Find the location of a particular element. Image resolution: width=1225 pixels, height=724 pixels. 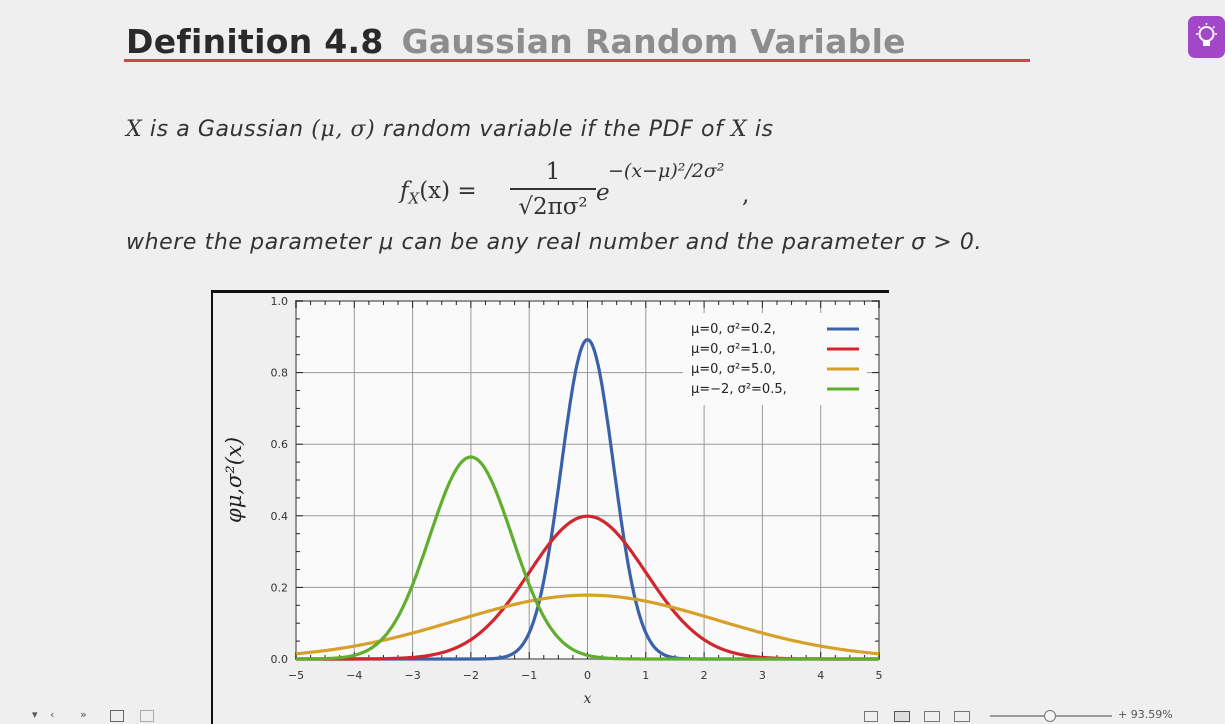

gaussian-pdf-formula: fX(x) = 1 √2πσ² e −(x−μ)²/2σ² , is located at coordinates (590, 193).